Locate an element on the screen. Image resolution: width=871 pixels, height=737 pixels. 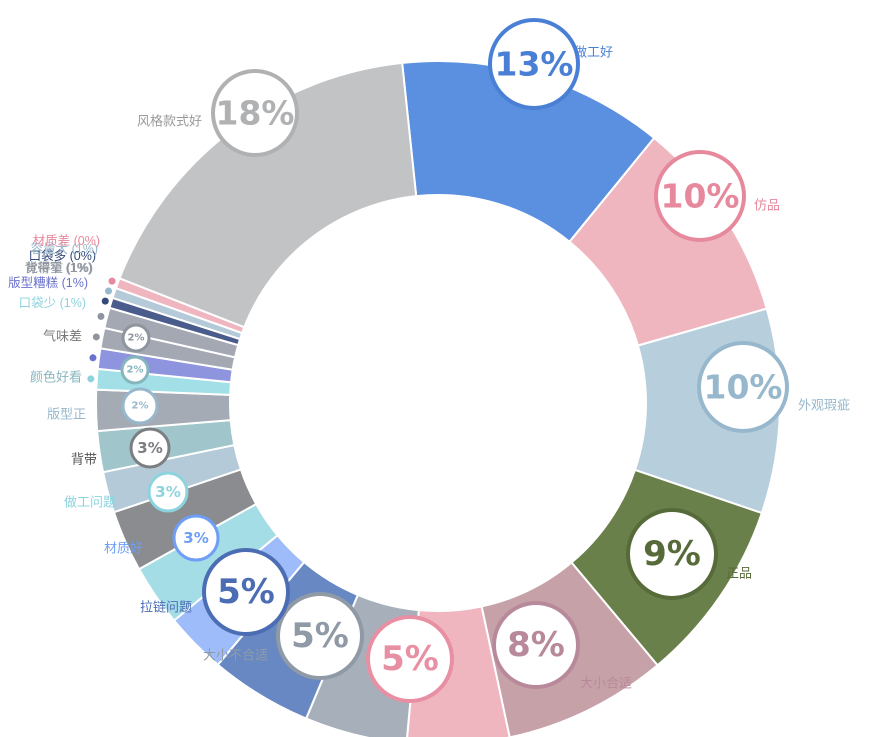
percent-label-1: 10% is located at coordinates (700, 196).